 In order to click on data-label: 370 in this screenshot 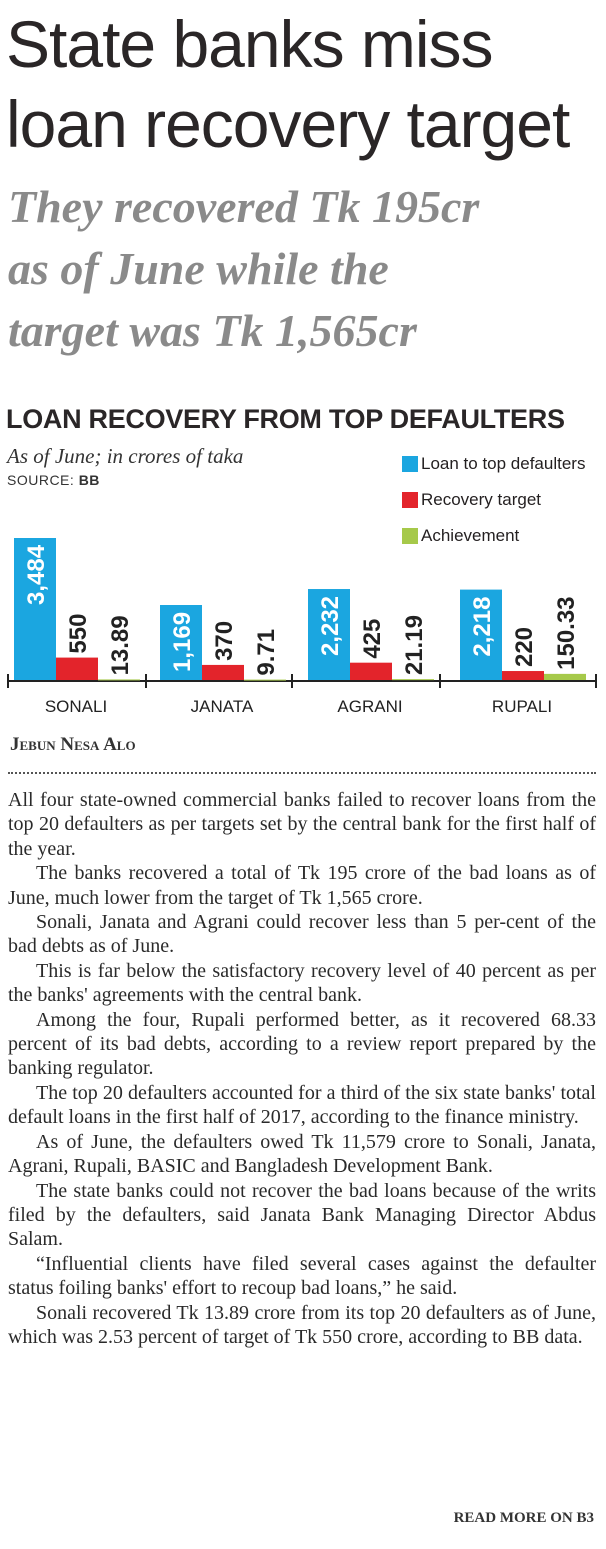, I will do `click(224, 641)`.